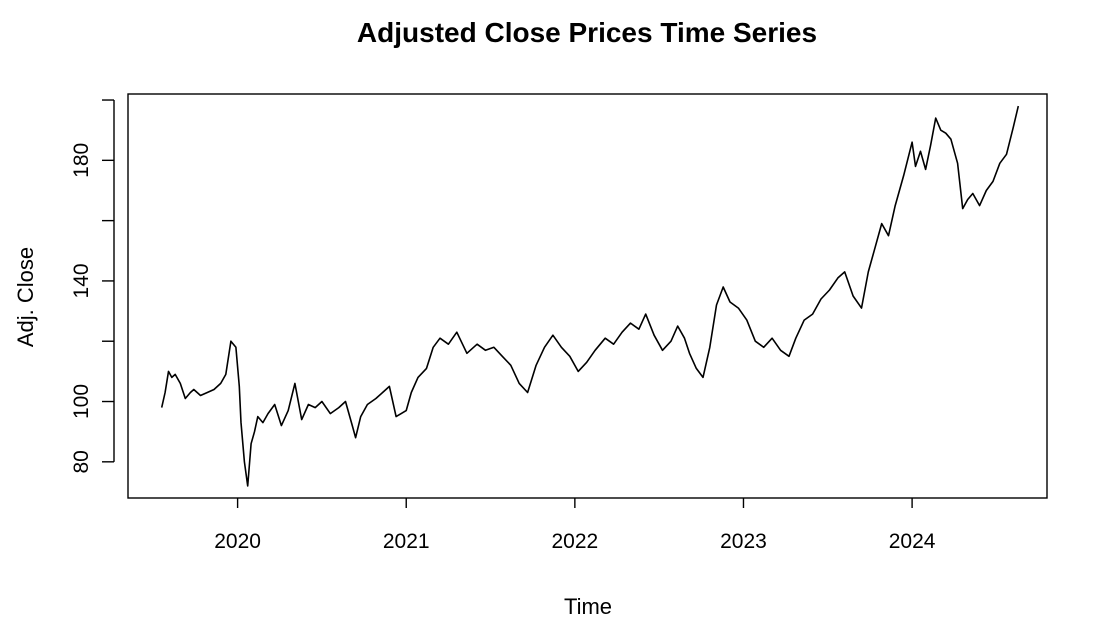 Image resolution: width=1117 pixels, height=632 pixels. What do you see at coordinates (81, 160) in the screenshot?
I see `y-tick-label: 180` at bounding box center [81, 160].